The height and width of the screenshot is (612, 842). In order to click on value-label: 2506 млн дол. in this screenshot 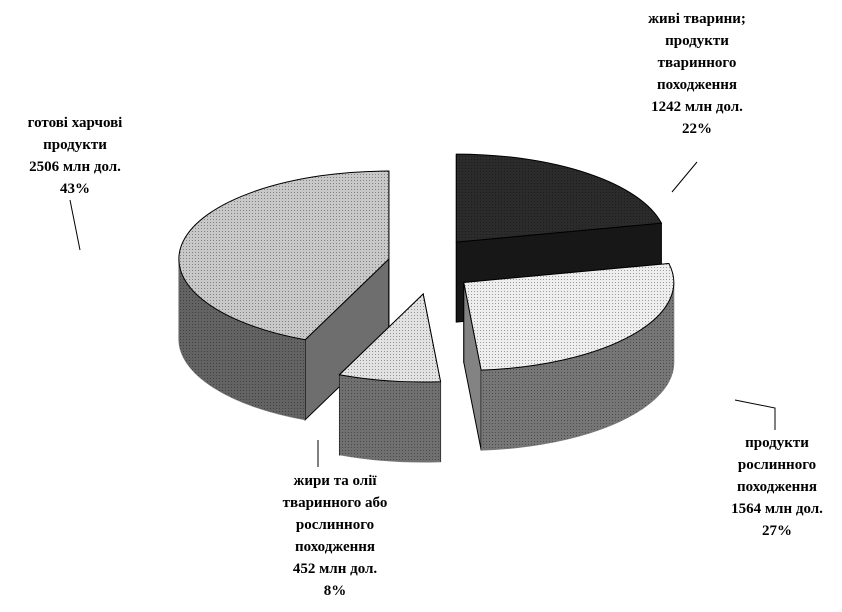, I will do `click(75, 167)`.